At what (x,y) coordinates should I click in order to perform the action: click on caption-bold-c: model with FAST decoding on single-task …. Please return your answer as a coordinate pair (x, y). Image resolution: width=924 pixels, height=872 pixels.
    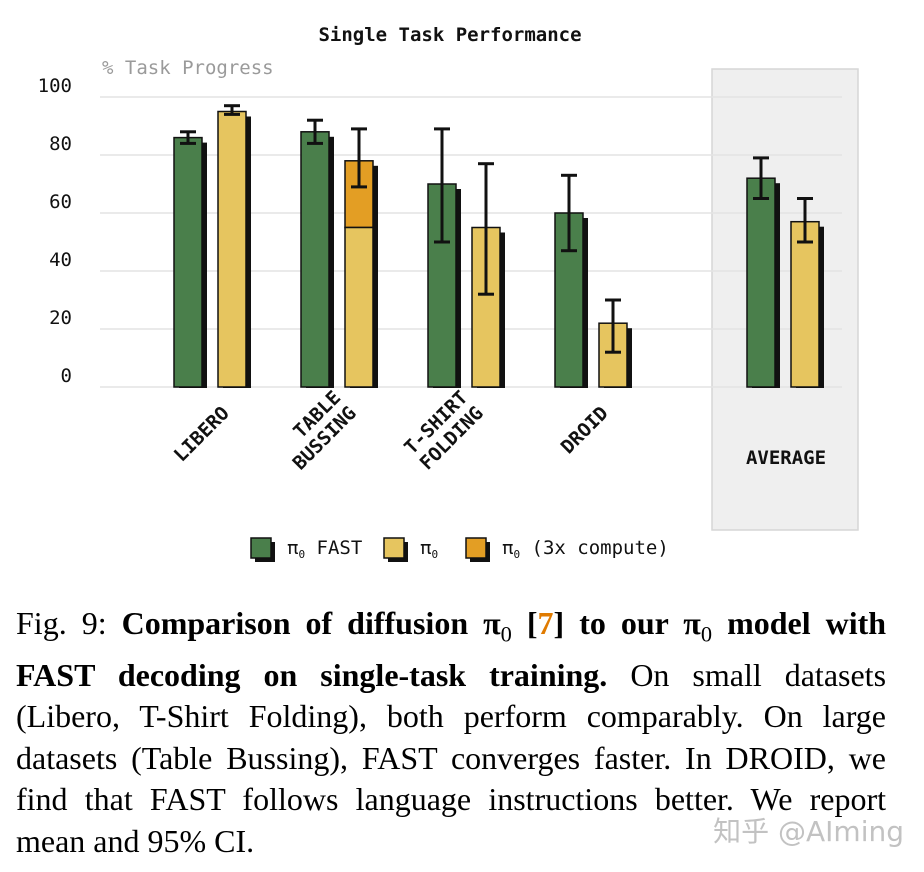
    Looking at the image, I should click on (451, 649).